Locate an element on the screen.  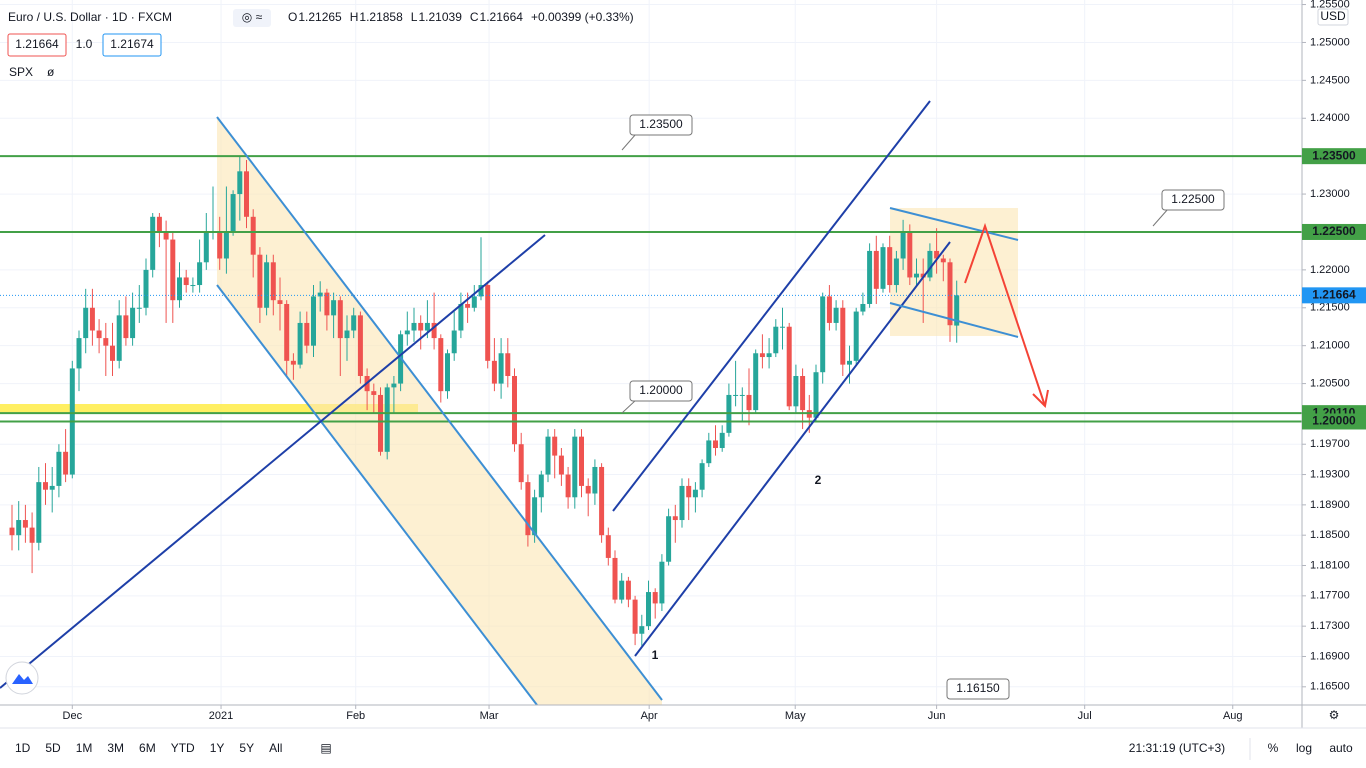
range-button: 6M is located at coordinates (147, 748).